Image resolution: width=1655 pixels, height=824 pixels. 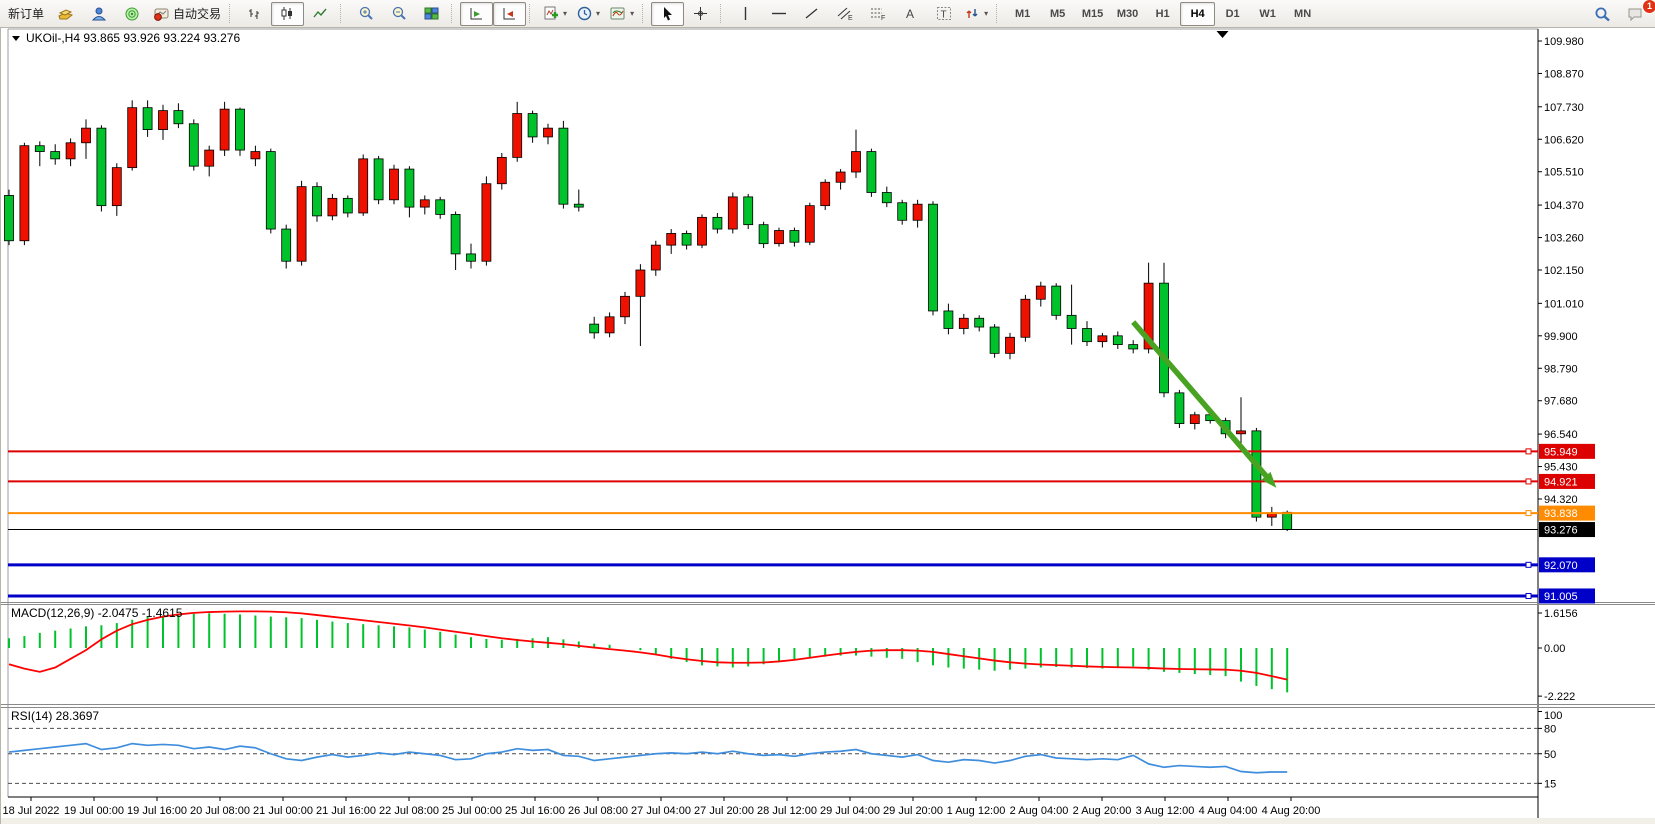 What do you see at coordinates (883, 18) in the screenshot?
I see `svg-text: F` at bounding box center [883, 18].